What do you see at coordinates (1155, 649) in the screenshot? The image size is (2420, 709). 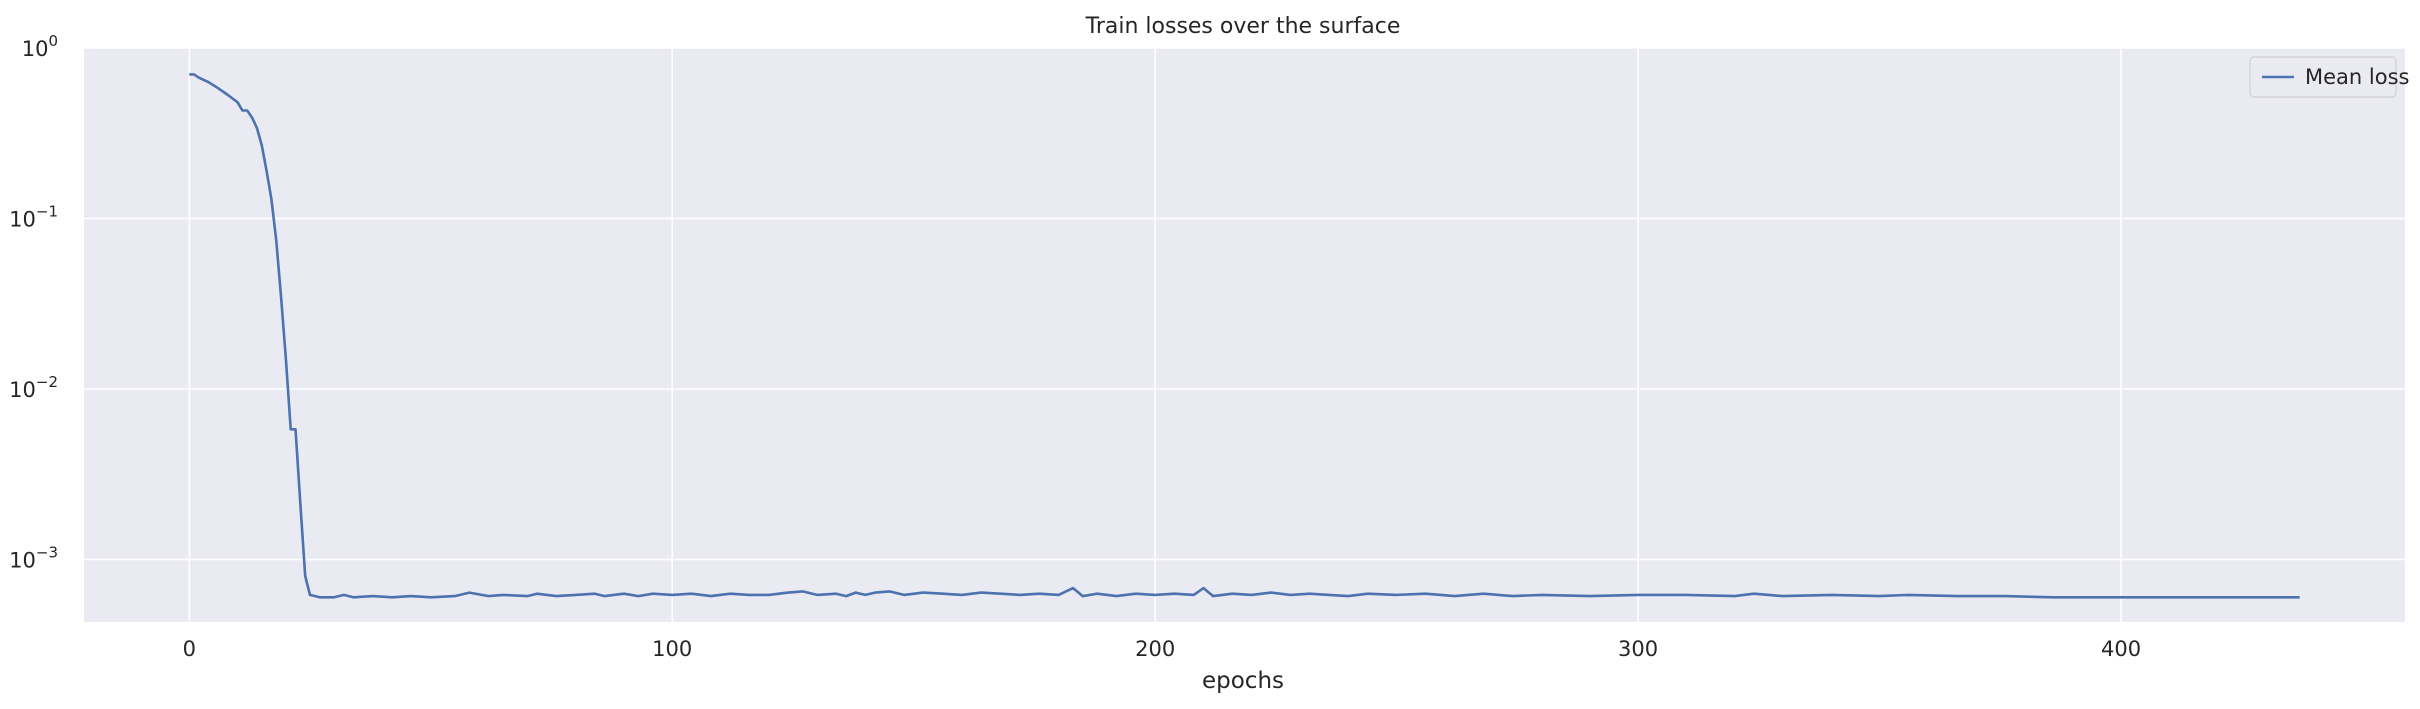 I see `x-tick-label: 200` at bounding box center [1155, 649].